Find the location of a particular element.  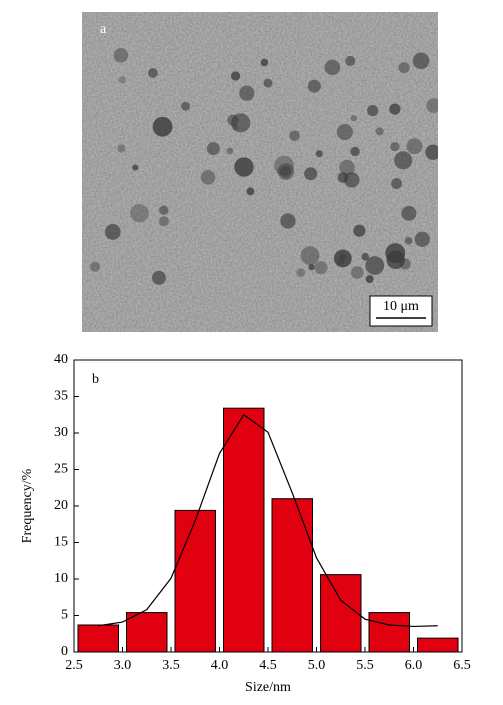

y-tick-label: 40 is located at coordinates (61, 359).